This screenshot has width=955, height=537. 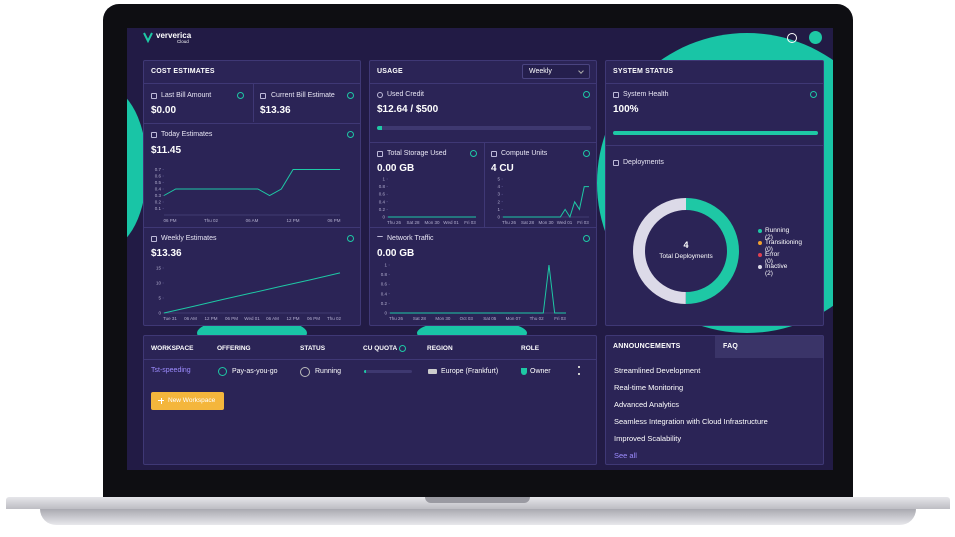 What do you see at coordinates (187, 134) in the screenshot?
I see `text-label: Today Estimates` at bounding box center [187, 134].